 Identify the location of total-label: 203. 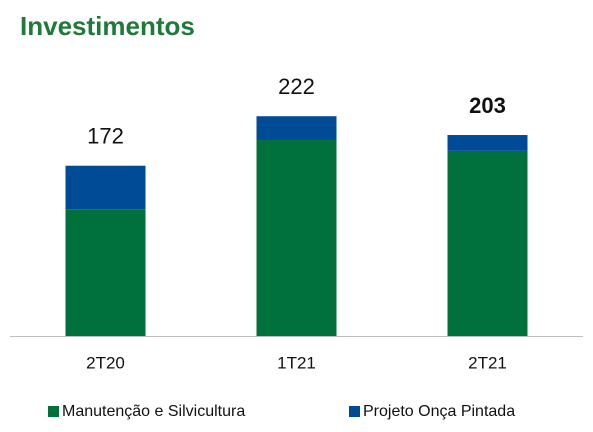
(487, 105).